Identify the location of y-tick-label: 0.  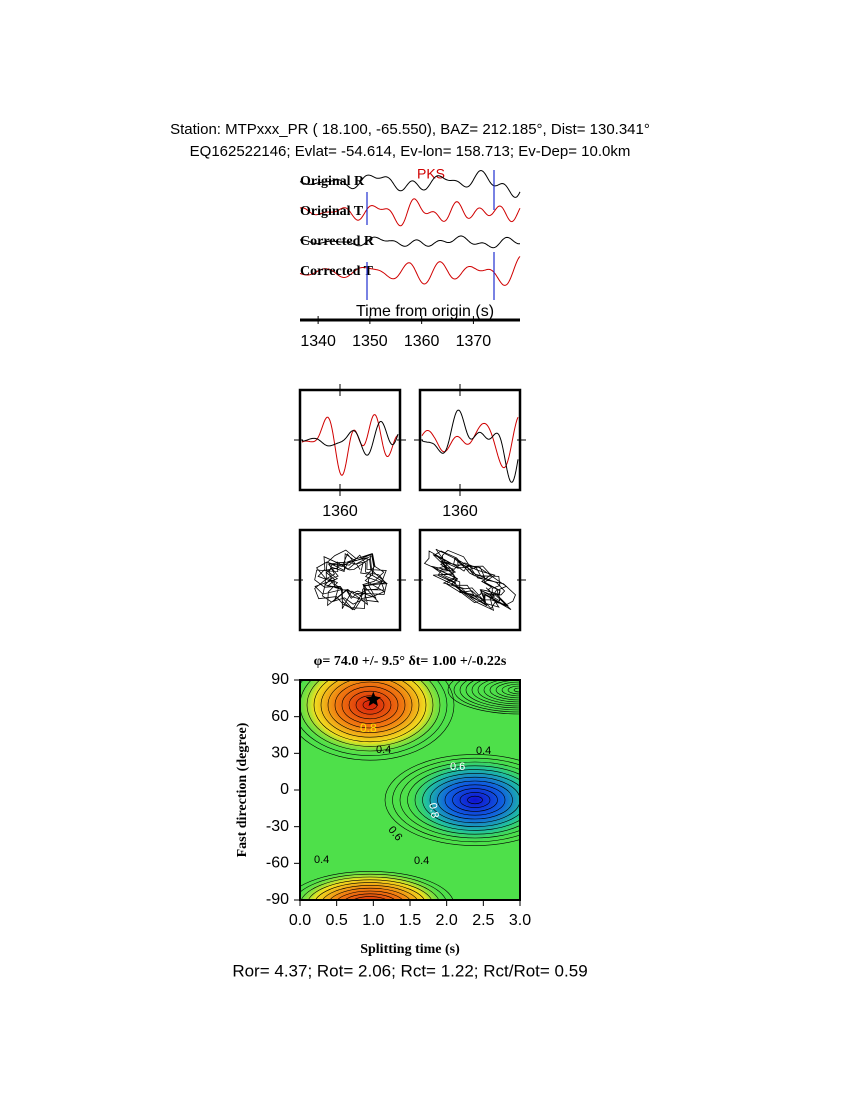
(284, 789).